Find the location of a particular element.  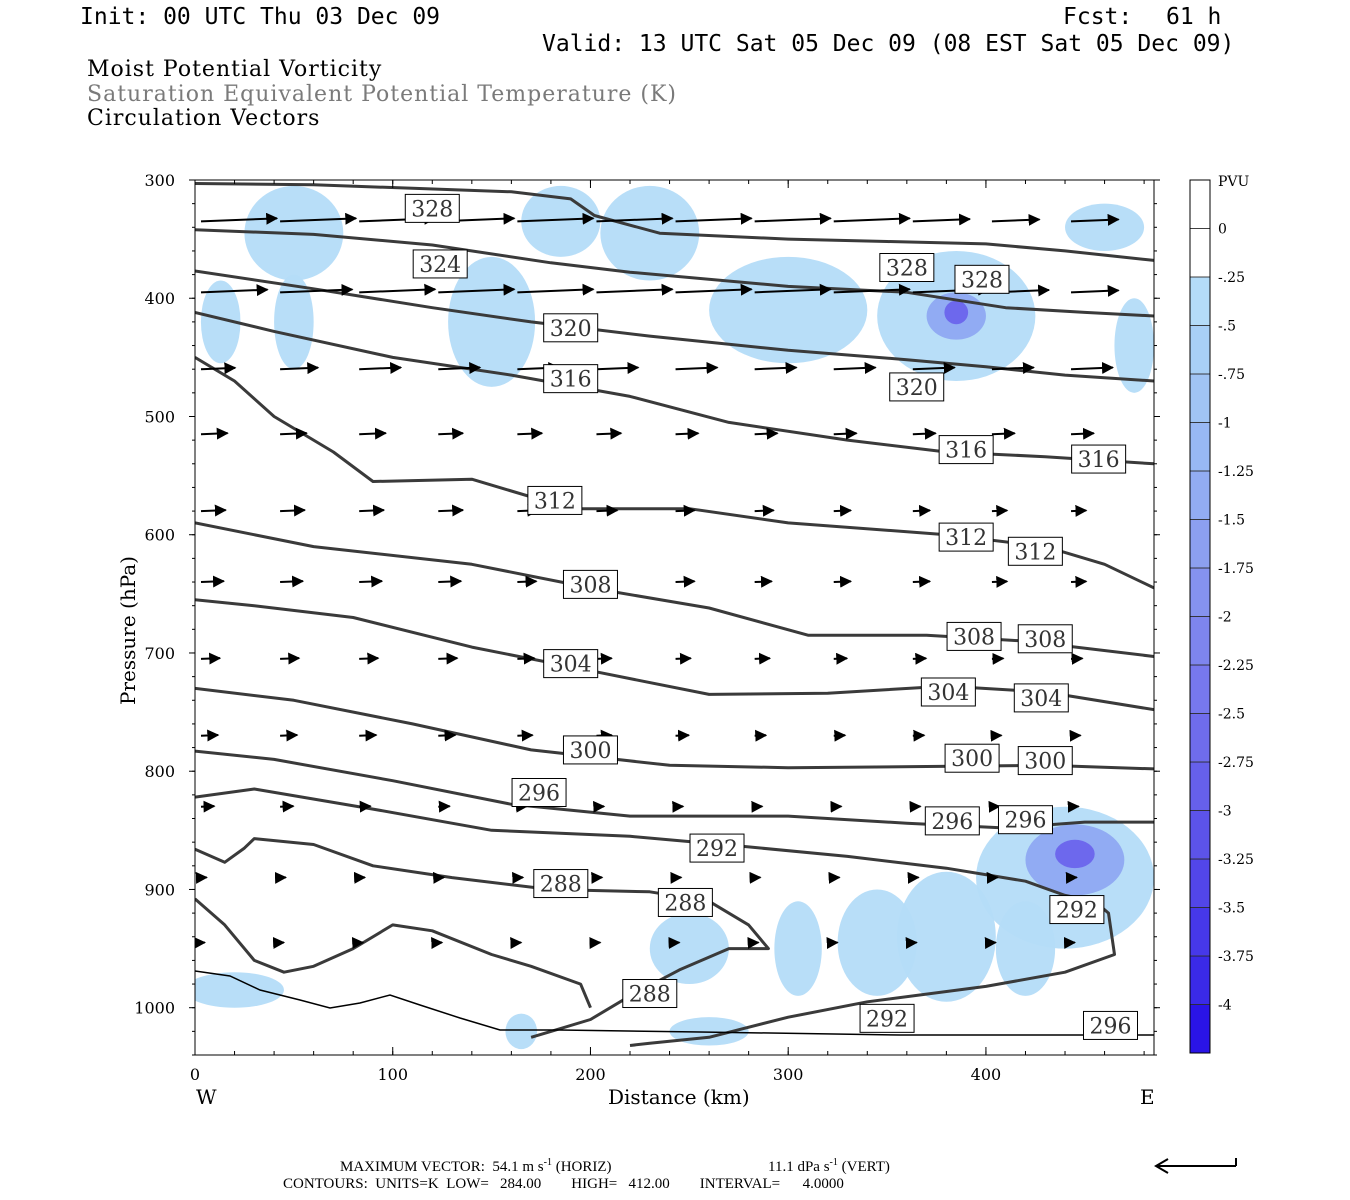

colorbar-label: -1 is located at coordinates (1225, 424).